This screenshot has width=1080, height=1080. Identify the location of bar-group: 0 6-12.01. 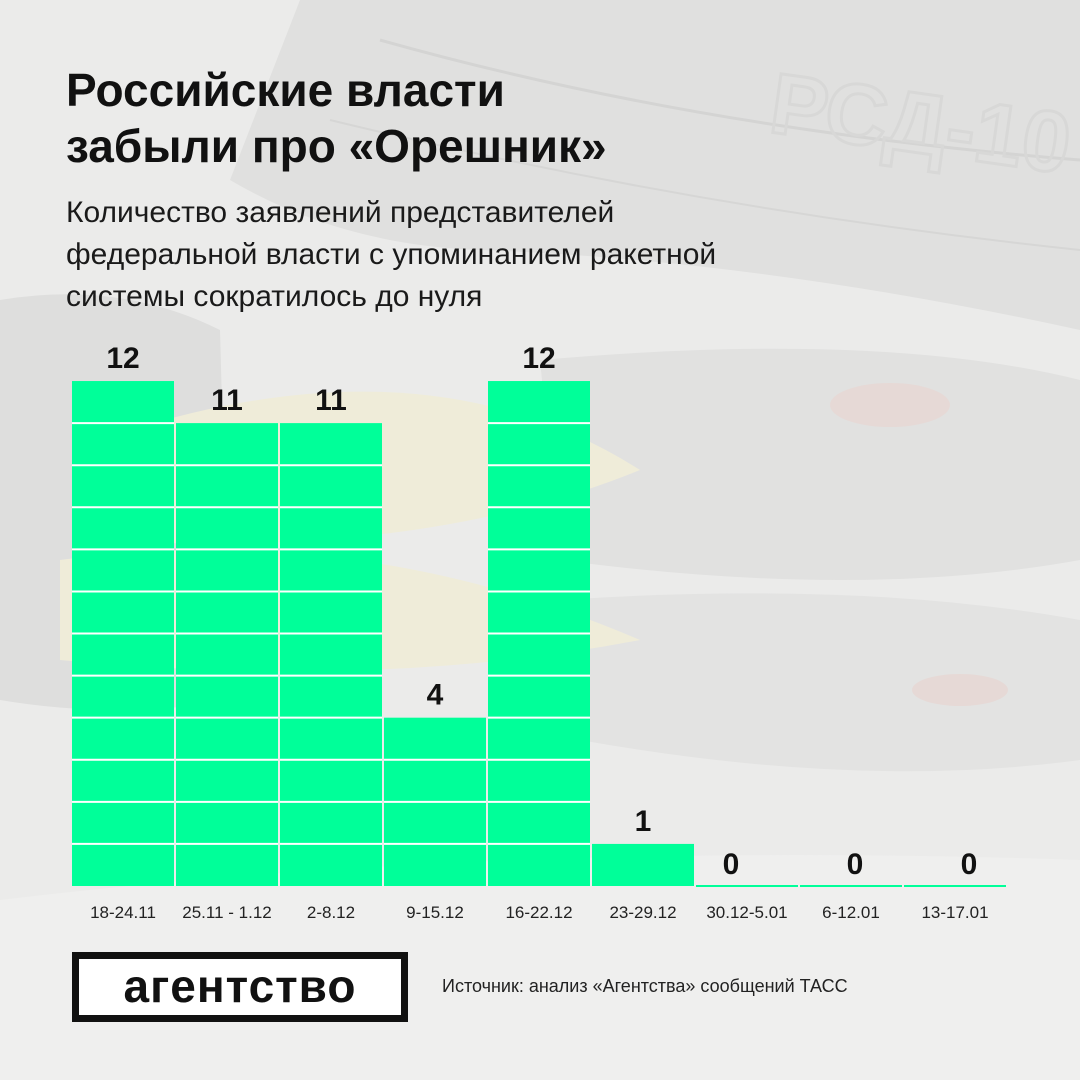
(851, 885).